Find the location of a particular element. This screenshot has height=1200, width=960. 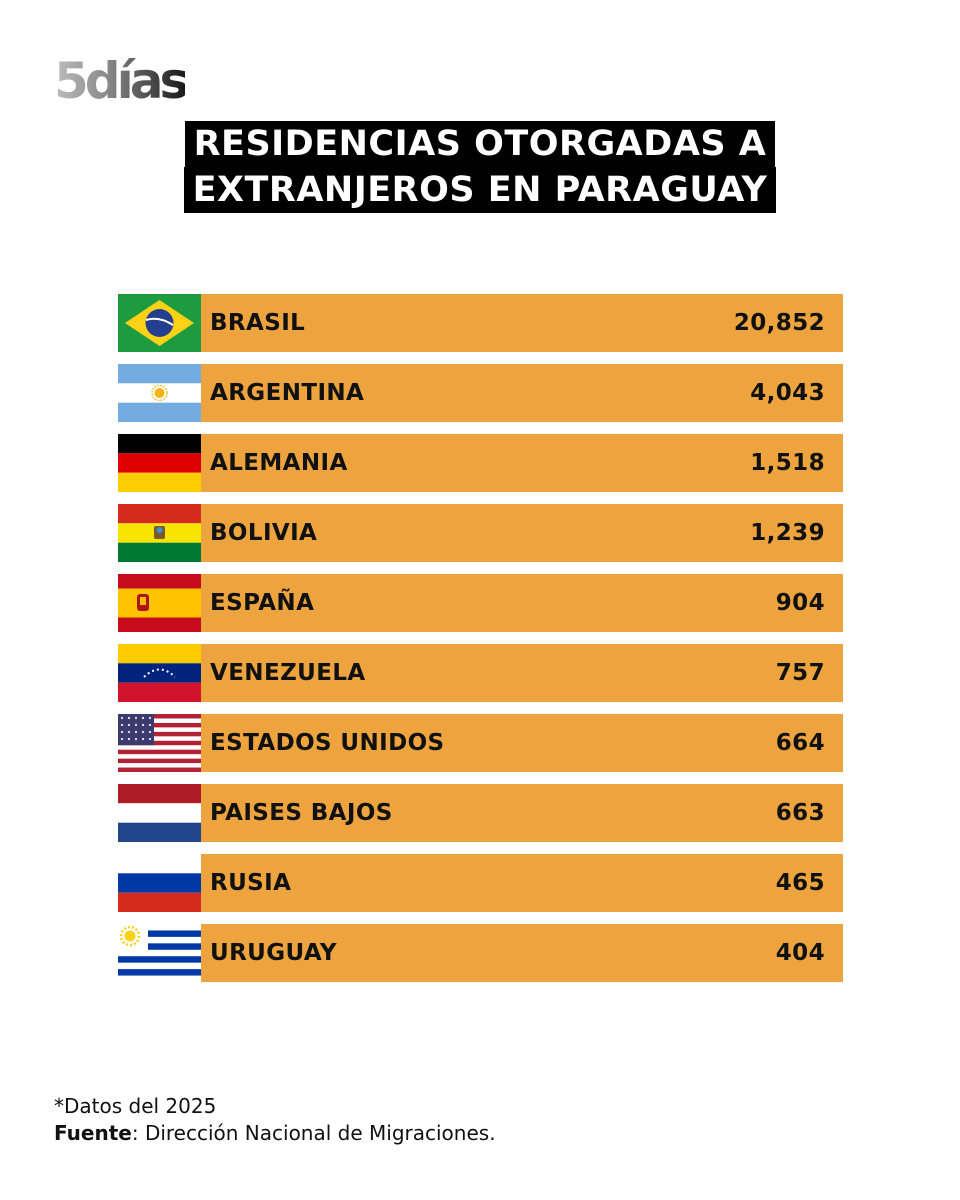

country-label: BOLIVIA is located at coordinates (264, 533).